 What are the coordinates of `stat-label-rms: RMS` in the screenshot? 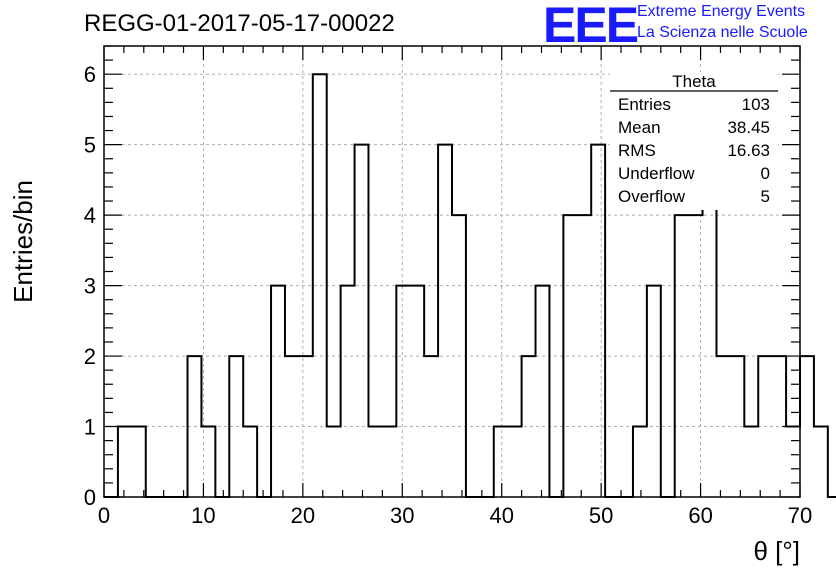 It's located at (637, 150).